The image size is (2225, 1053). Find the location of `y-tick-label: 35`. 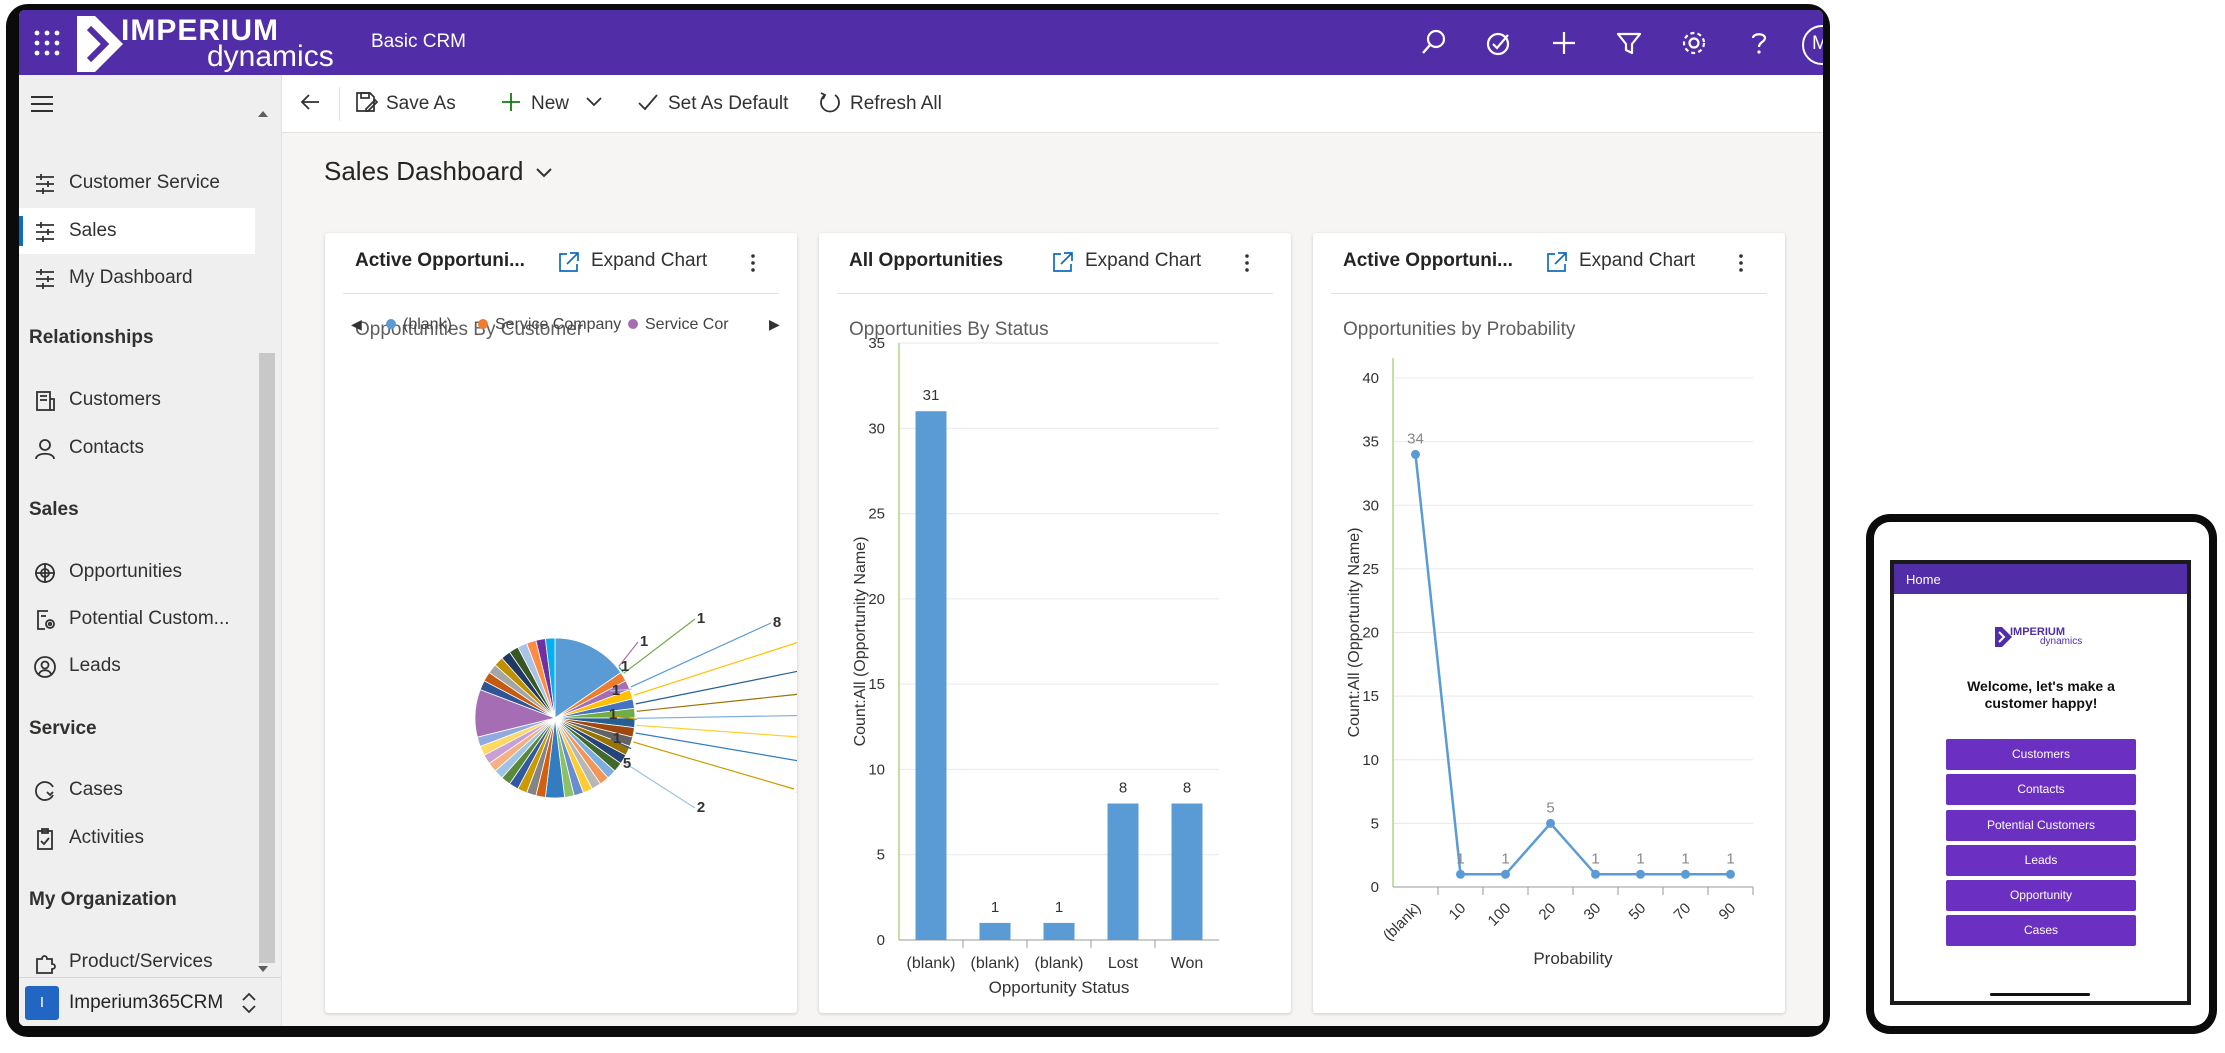

y-tick-label: 35 is located at coordinates (1370, 442).